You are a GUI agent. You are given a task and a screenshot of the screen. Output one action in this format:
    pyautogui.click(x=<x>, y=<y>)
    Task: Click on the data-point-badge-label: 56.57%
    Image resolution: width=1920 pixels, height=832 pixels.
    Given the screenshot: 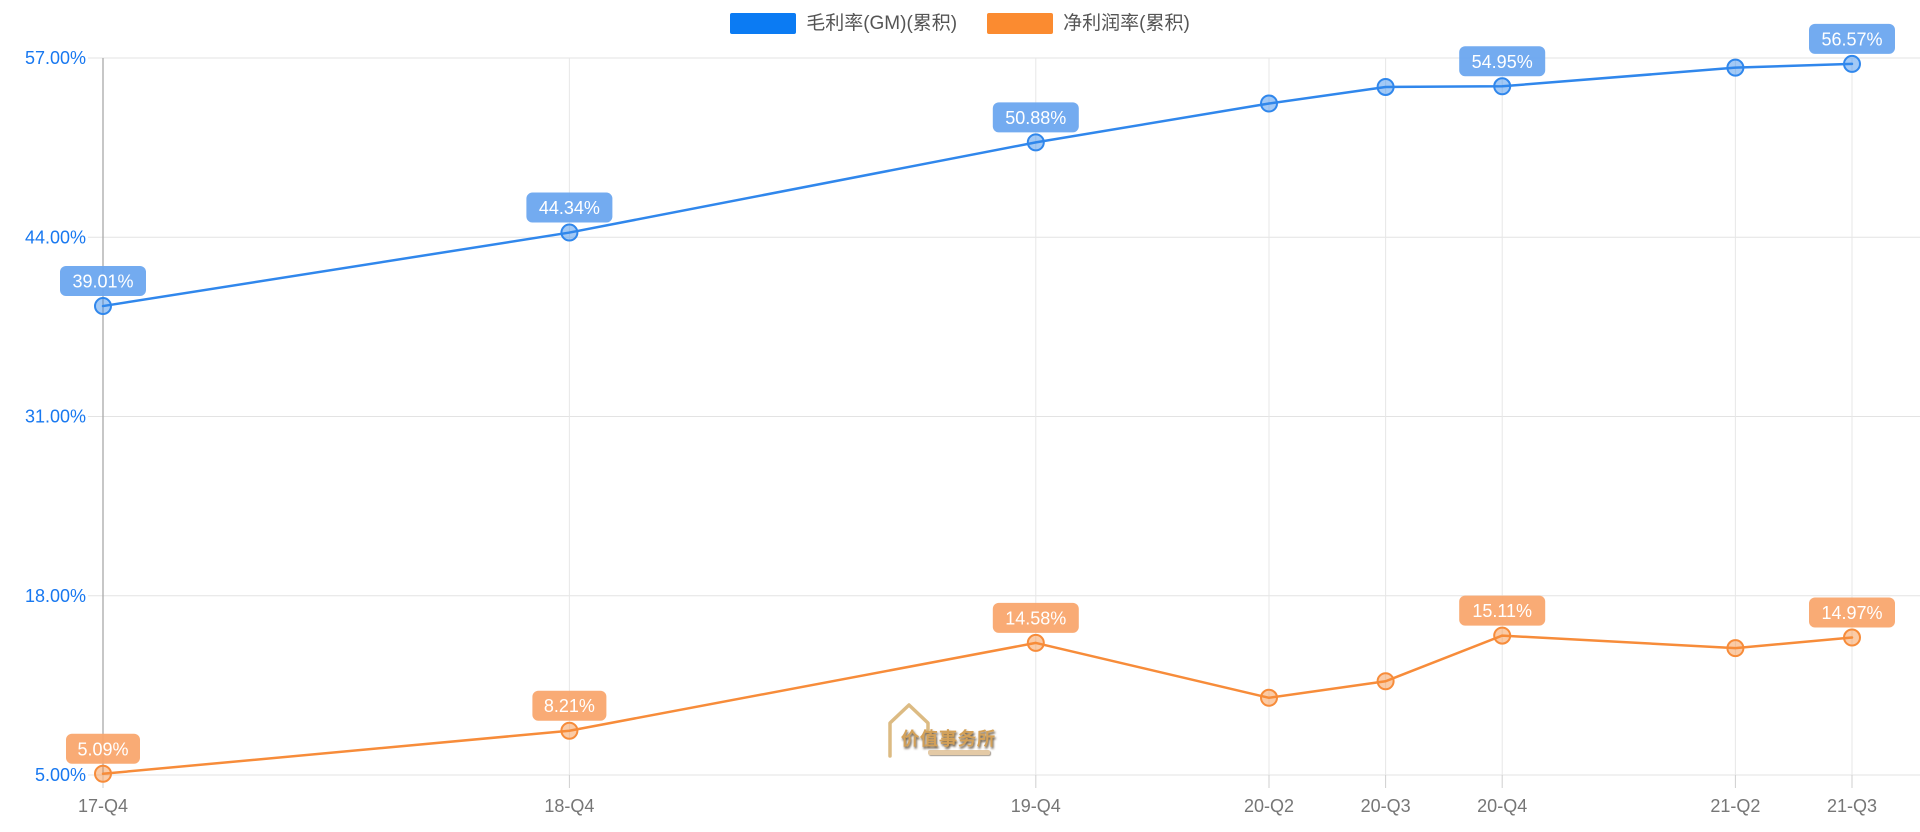 What is the action you would take?
    pyautogui.click(x=1851, y=39)
    